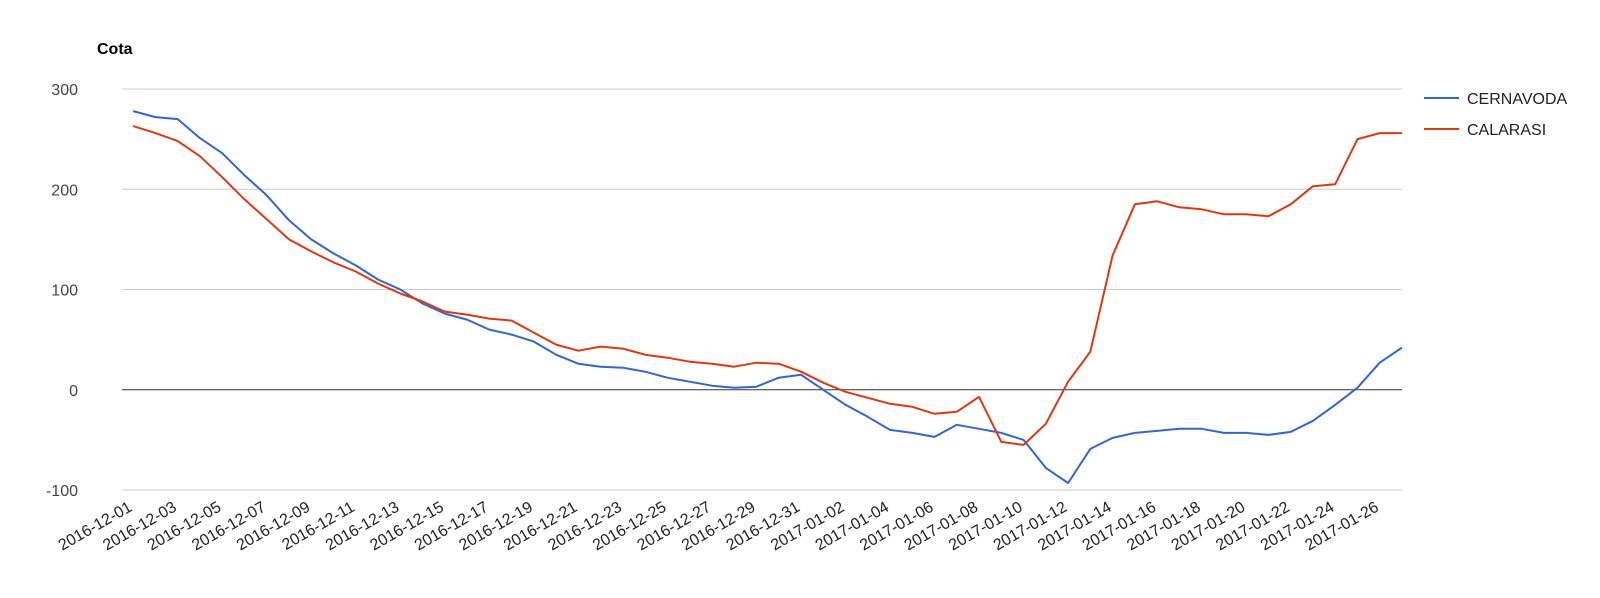  Describe the element at coordinates (1495, 115) in the screenshot. I see `legend: CERNAVODA CALARASI` at that location.